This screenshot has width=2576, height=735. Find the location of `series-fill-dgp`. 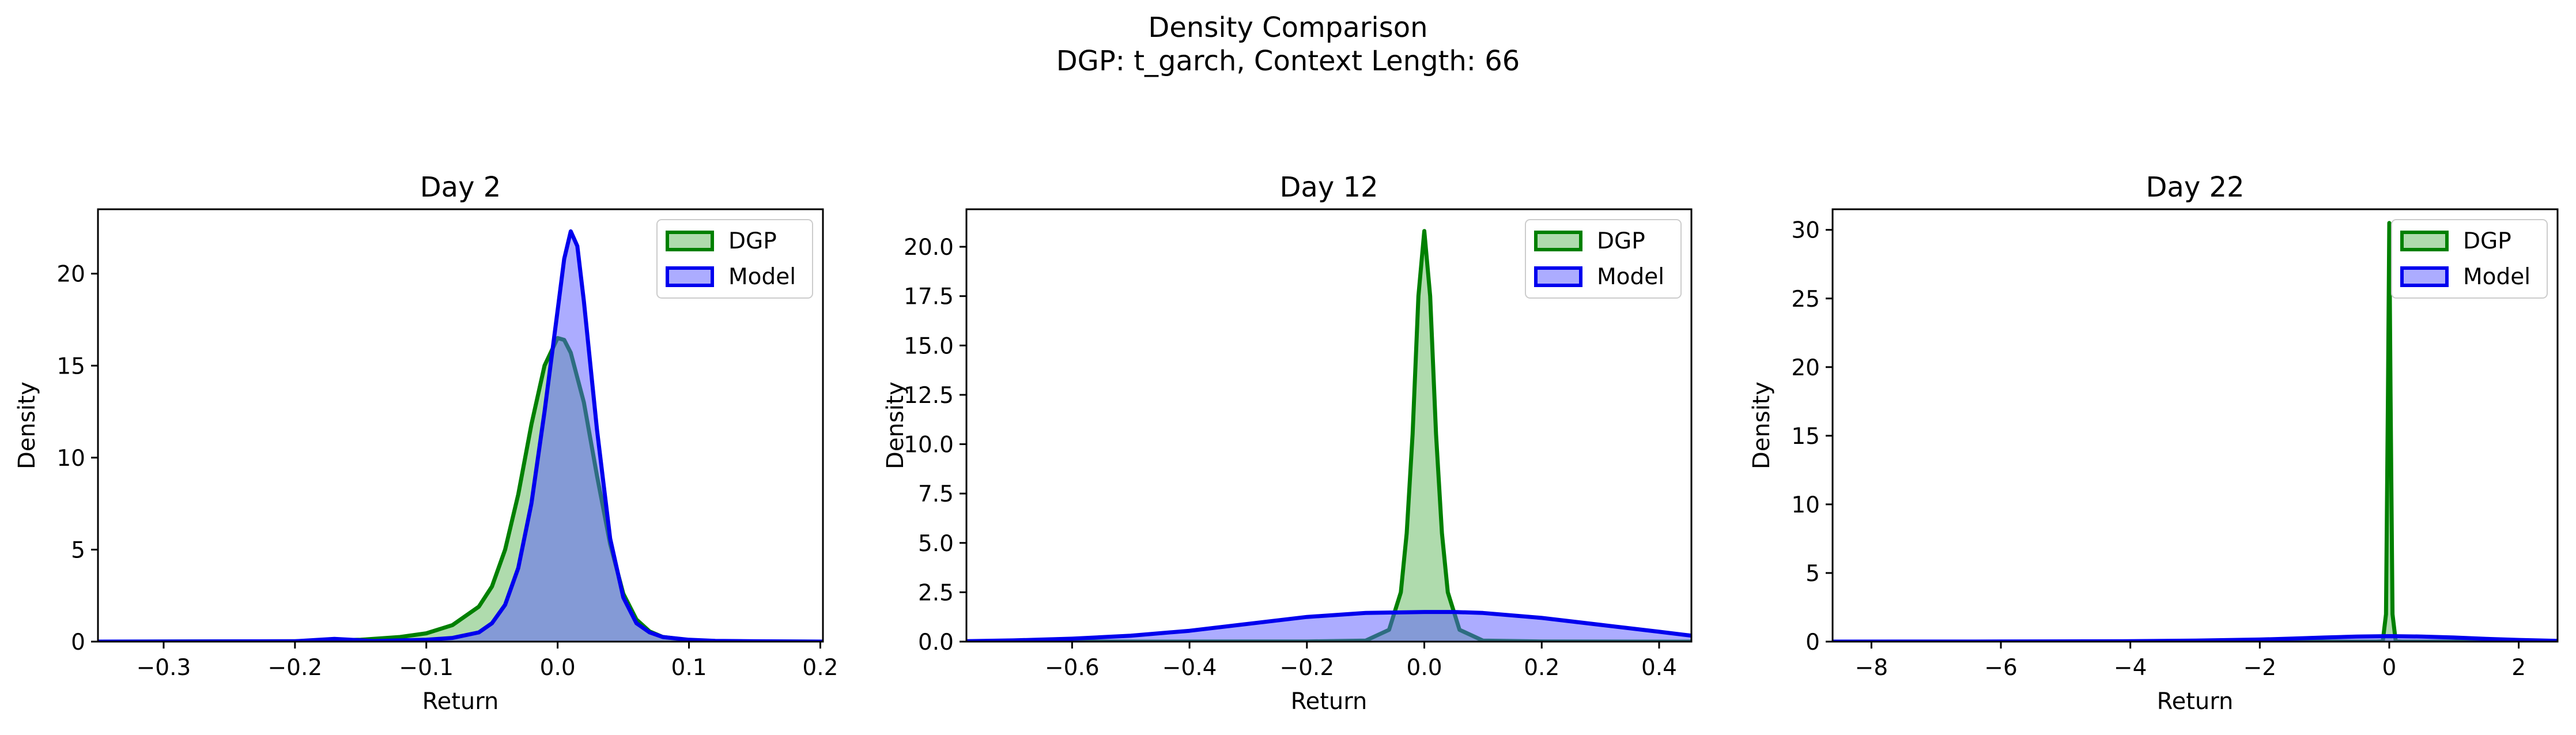

series-fill-dgp is located at coordinates (460, 490).